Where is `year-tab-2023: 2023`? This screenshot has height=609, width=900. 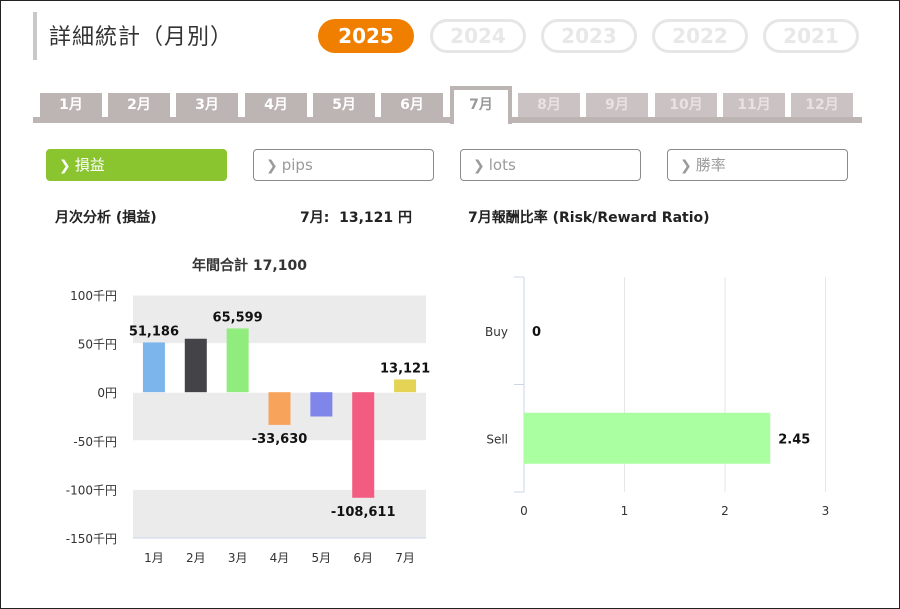 year-tab-2023: 2023 is located at coordinates (589, 36).